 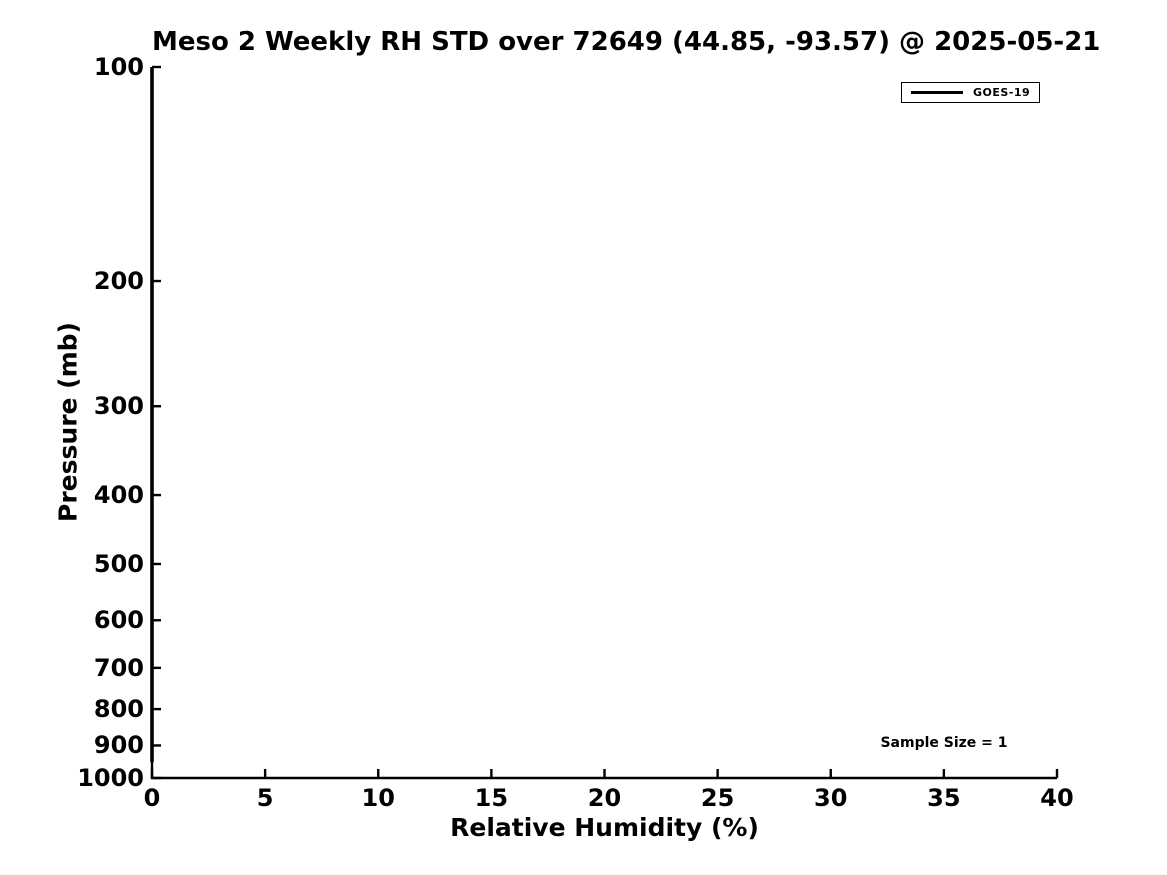 What do you see at coordinates (118, 745) in the screenshot?
I see `y-tick-label: 900` at bounding box center [118, 745].